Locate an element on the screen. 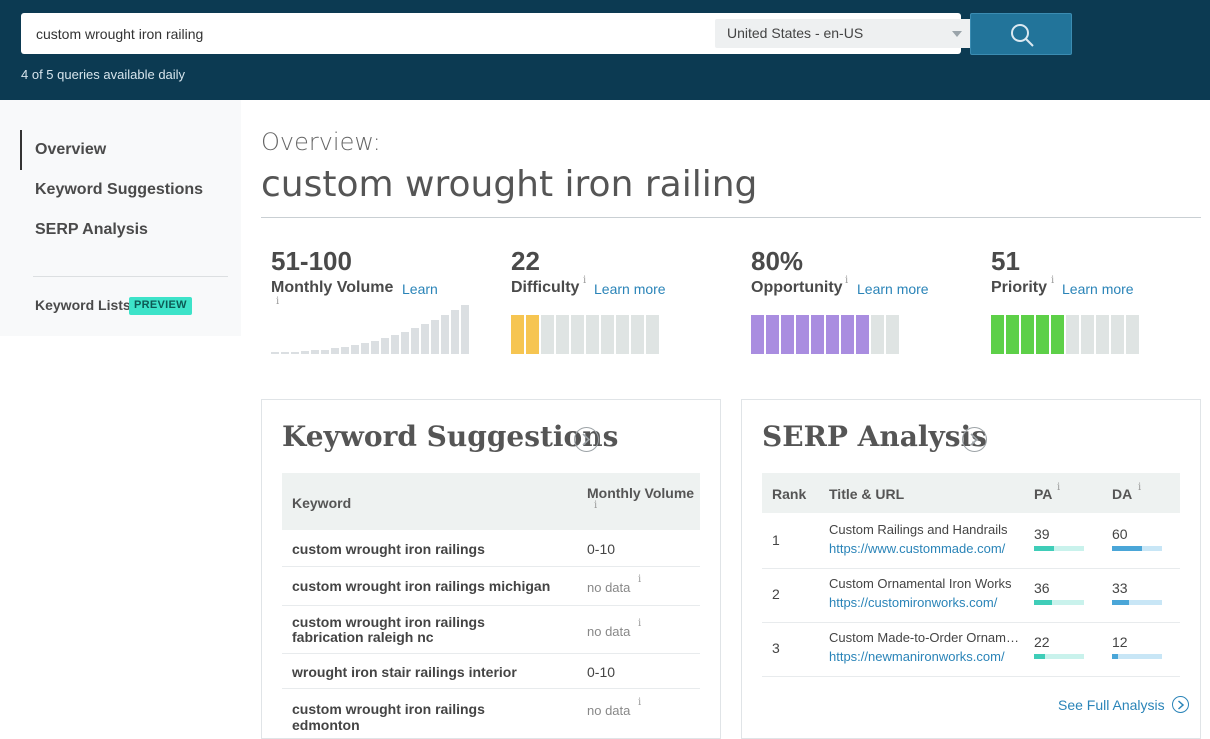 The height and width of the screenshot is (739, 1210). pa-value: 36 is located at coordinates (1042, 588).